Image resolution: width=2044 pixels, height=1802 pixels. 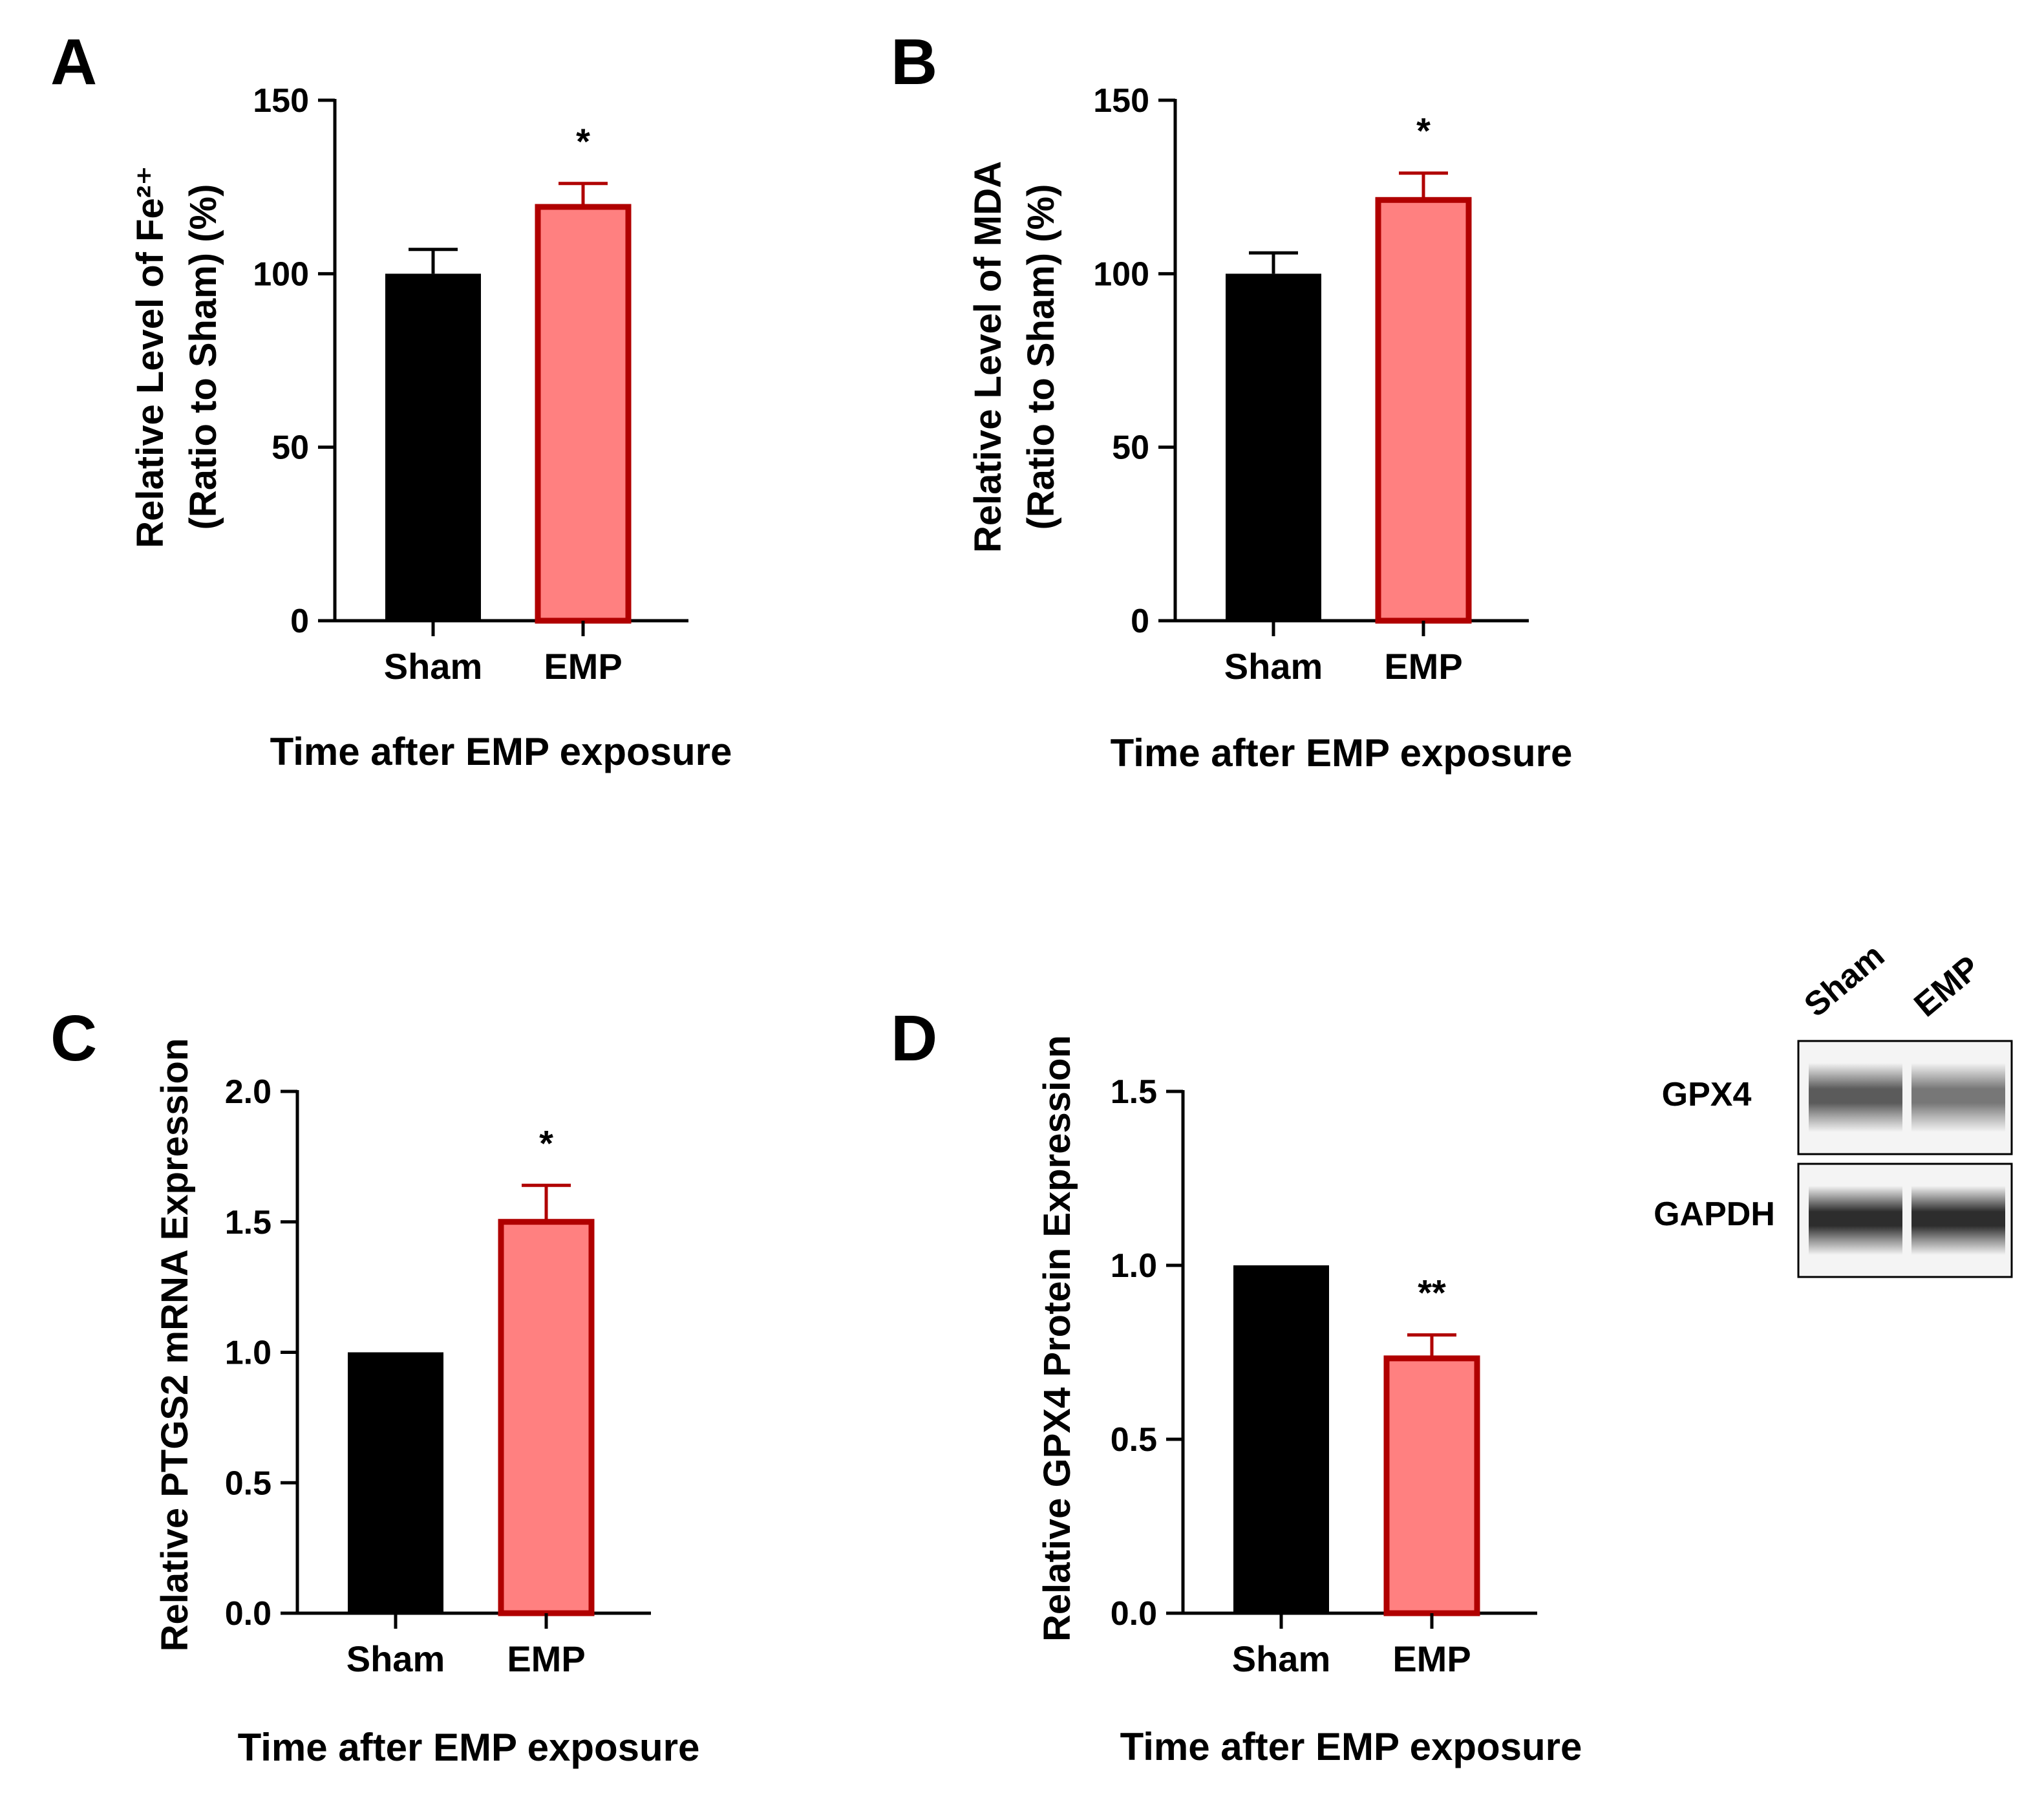 I want to click on panel-b-ytick-label: 50, so click(x=1130, y=448).